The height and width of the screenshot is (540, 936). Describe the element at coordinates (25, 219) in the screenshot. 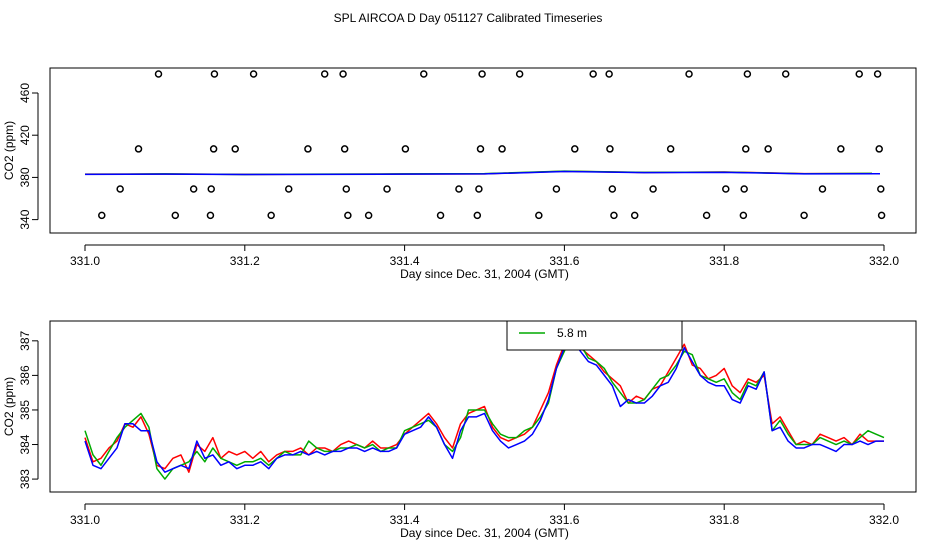

I see `y-tick-label: 340` at that location.